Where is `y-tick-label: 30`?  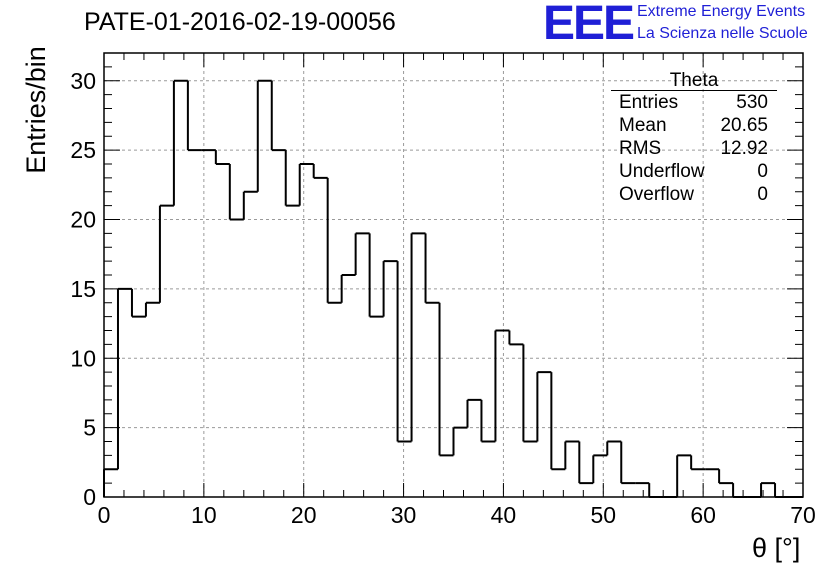 y-tick-label: 30 is located at coordinates (83, 81).